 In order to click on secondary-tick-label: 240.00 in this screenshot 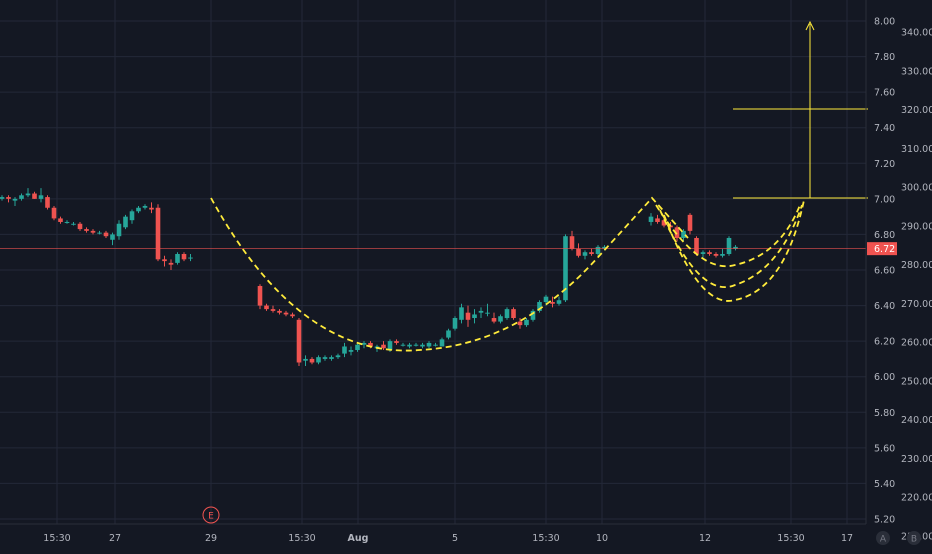, I will do `click(916, 420)`.